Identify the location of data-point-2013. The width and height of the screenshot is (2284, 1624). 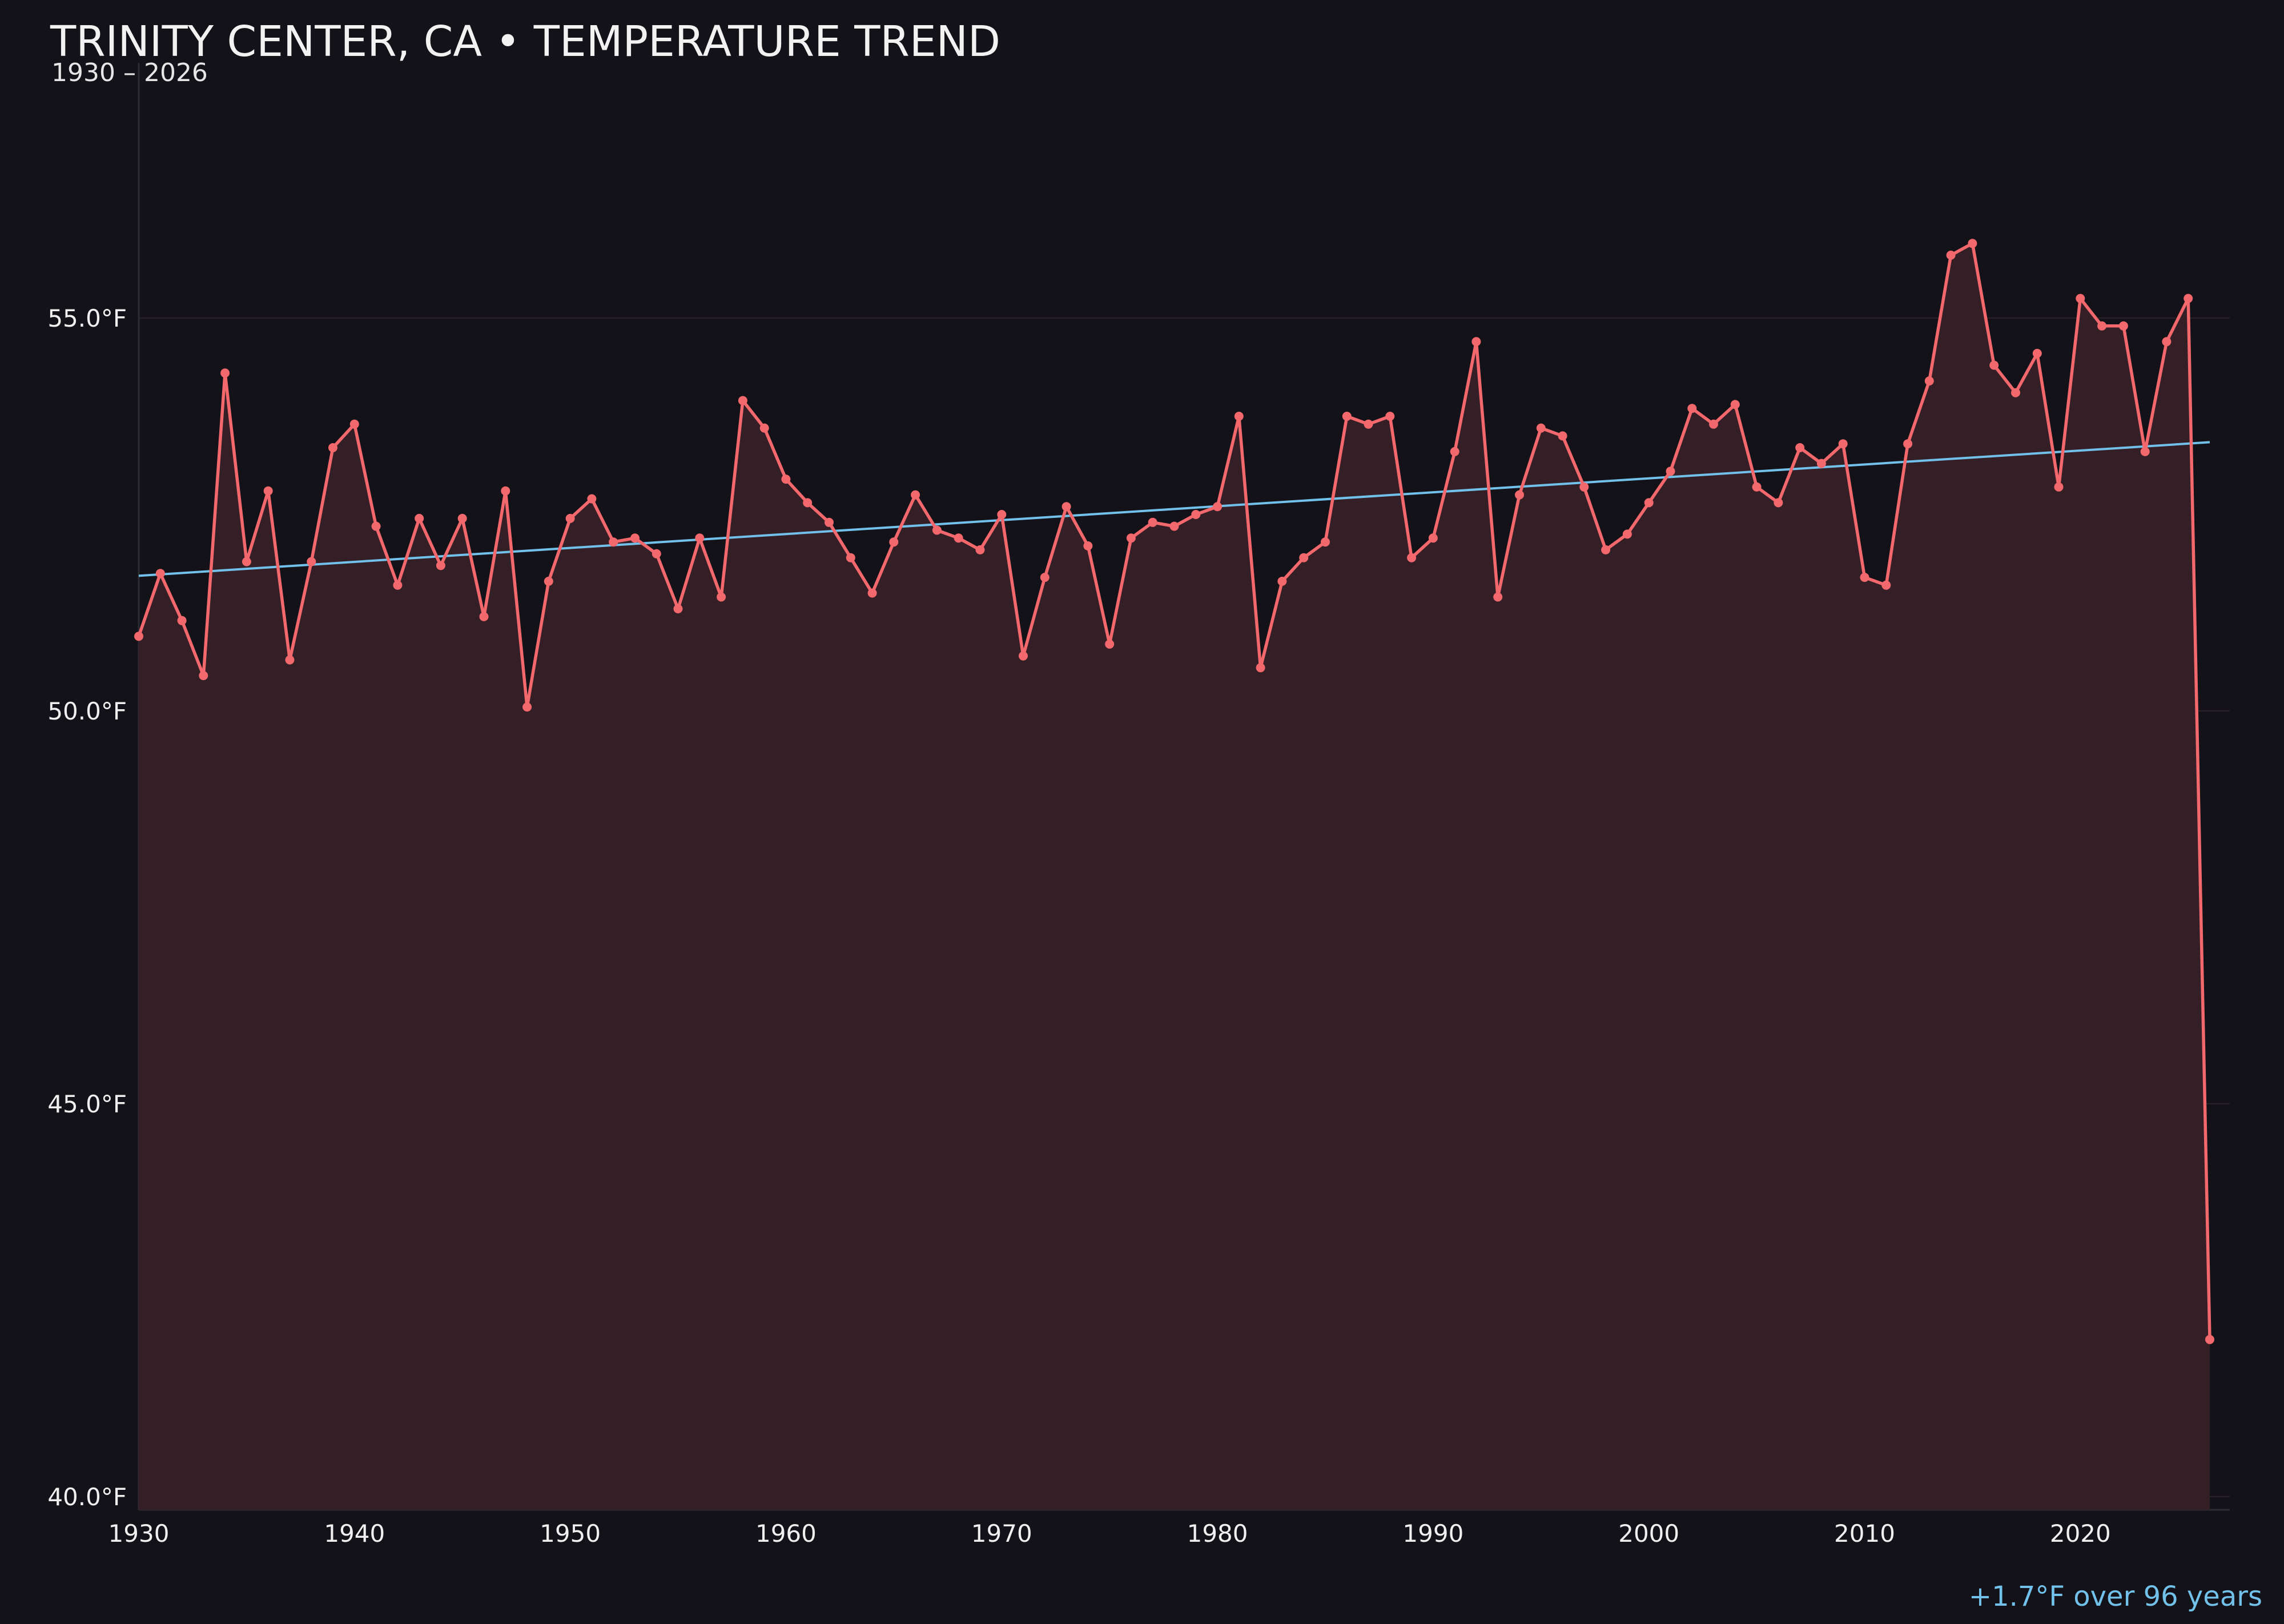
(1929, 381).